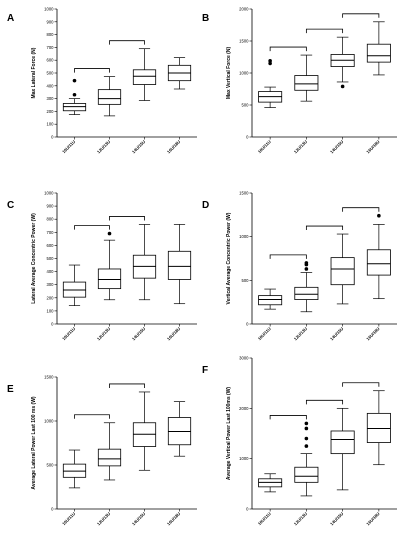 This screenshot has width=406, height=550. Describe the element at coordinates (49, 377) in the screenshot. I see `y-tick-label: 1500` at that location.